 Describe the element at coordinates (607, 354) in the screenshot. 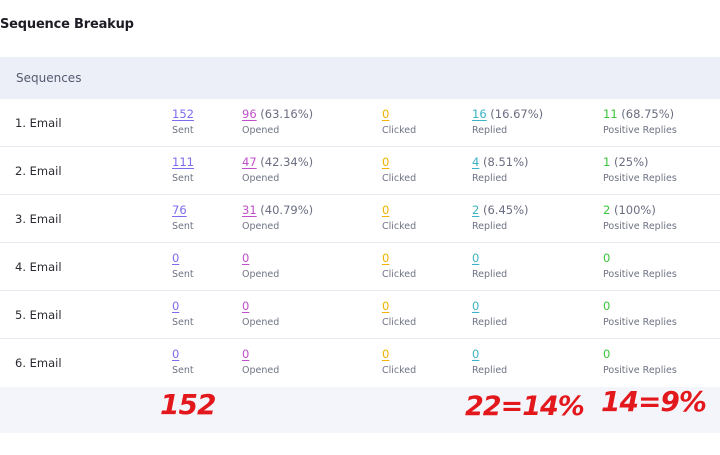

I see `positive-count: 0` at that location.